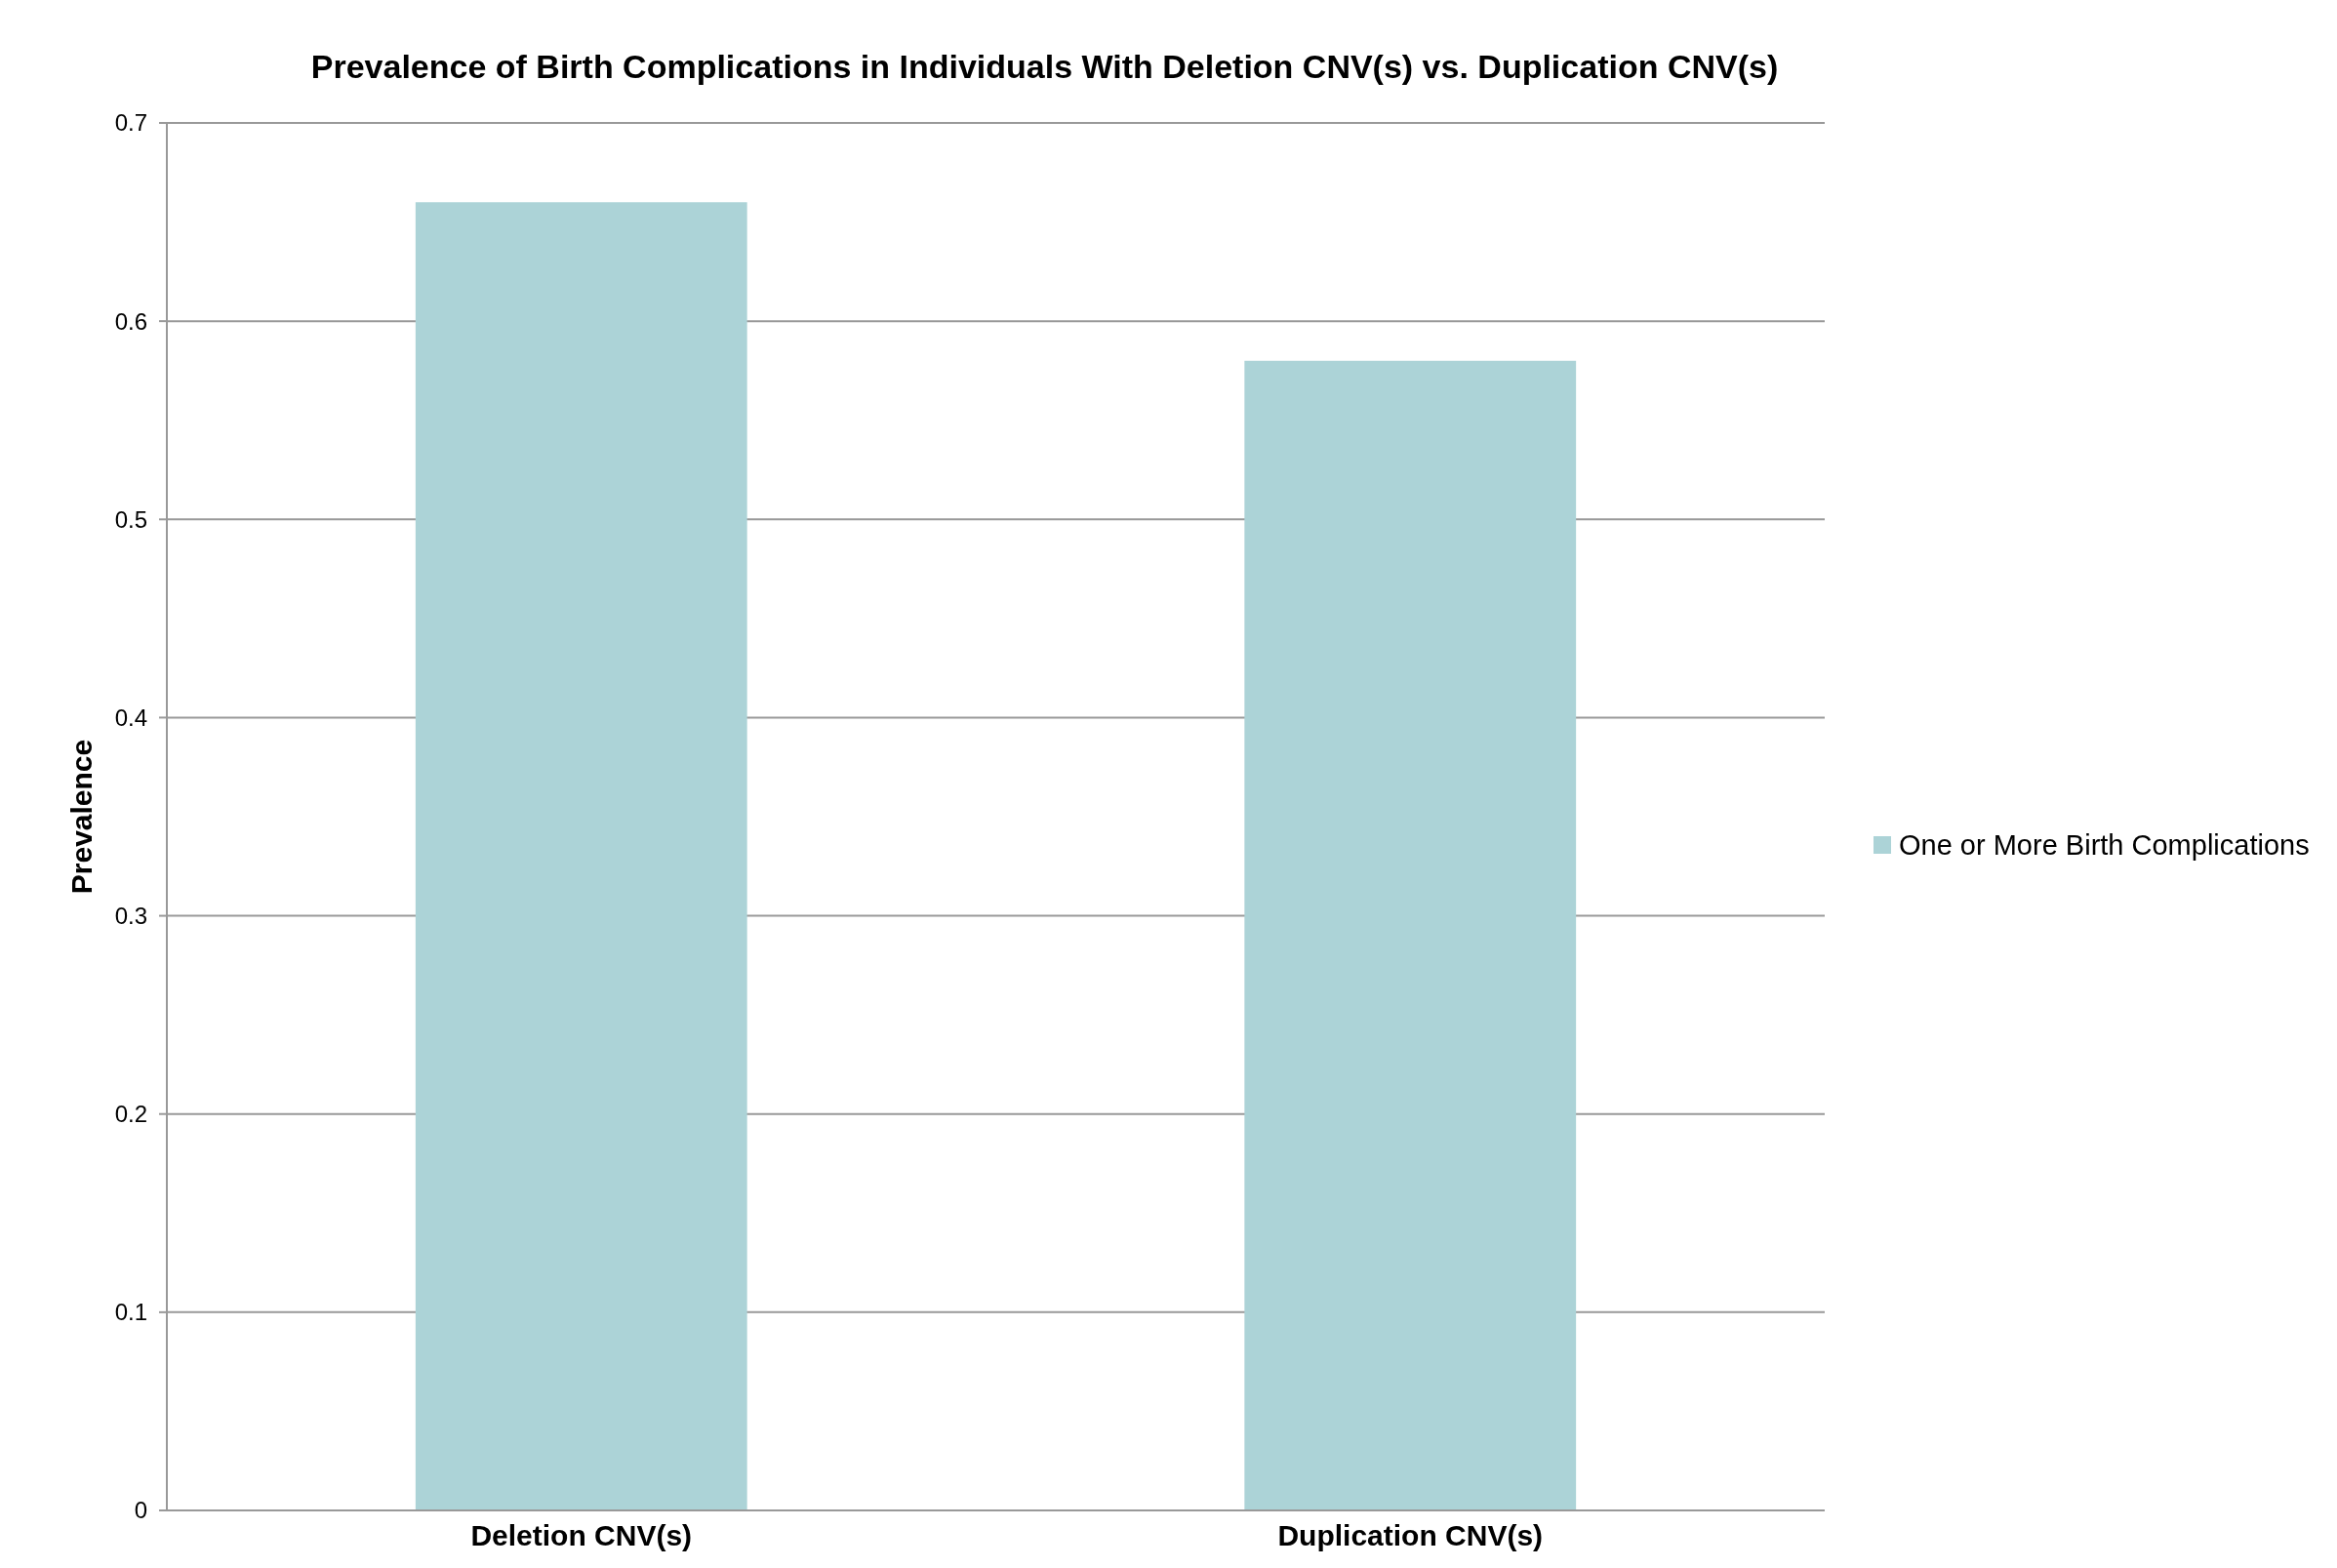 The image size is (2337, 1568). What do you see at coordinates (581, 1535) in the screenshot?
I see `x-tick-label: Deletion CNV(s)` at bounding box center [581, 1535].